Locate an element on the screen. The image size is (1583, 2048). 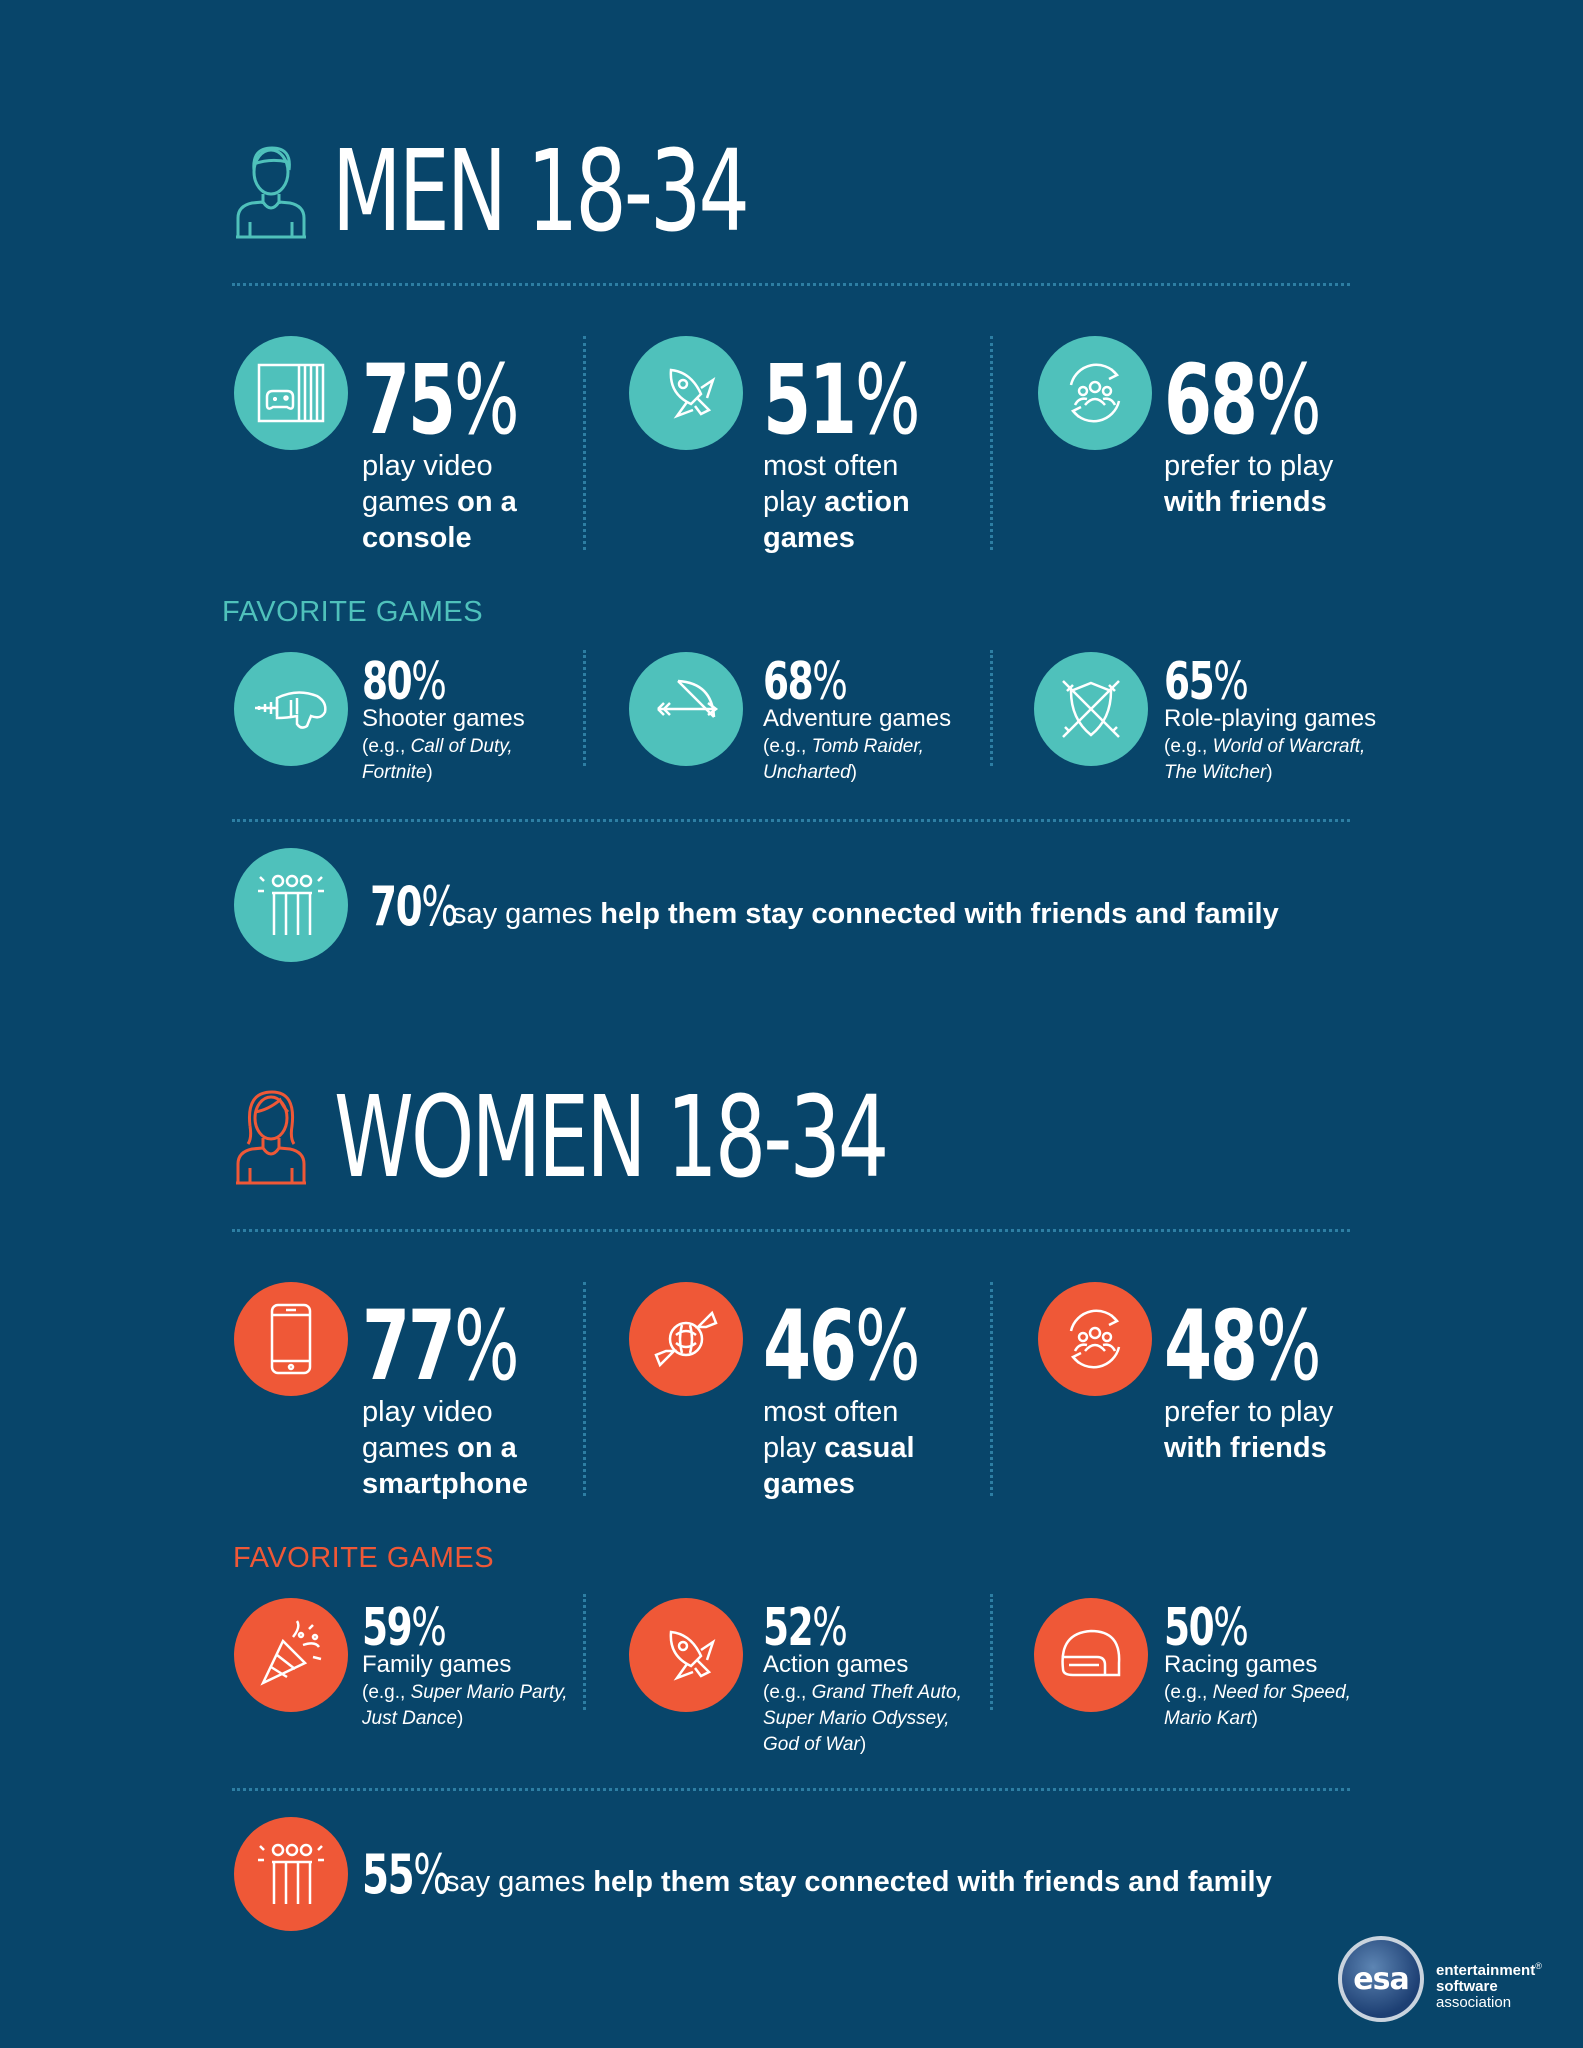
smartphone-icon is located at coordinates (291, 1339).